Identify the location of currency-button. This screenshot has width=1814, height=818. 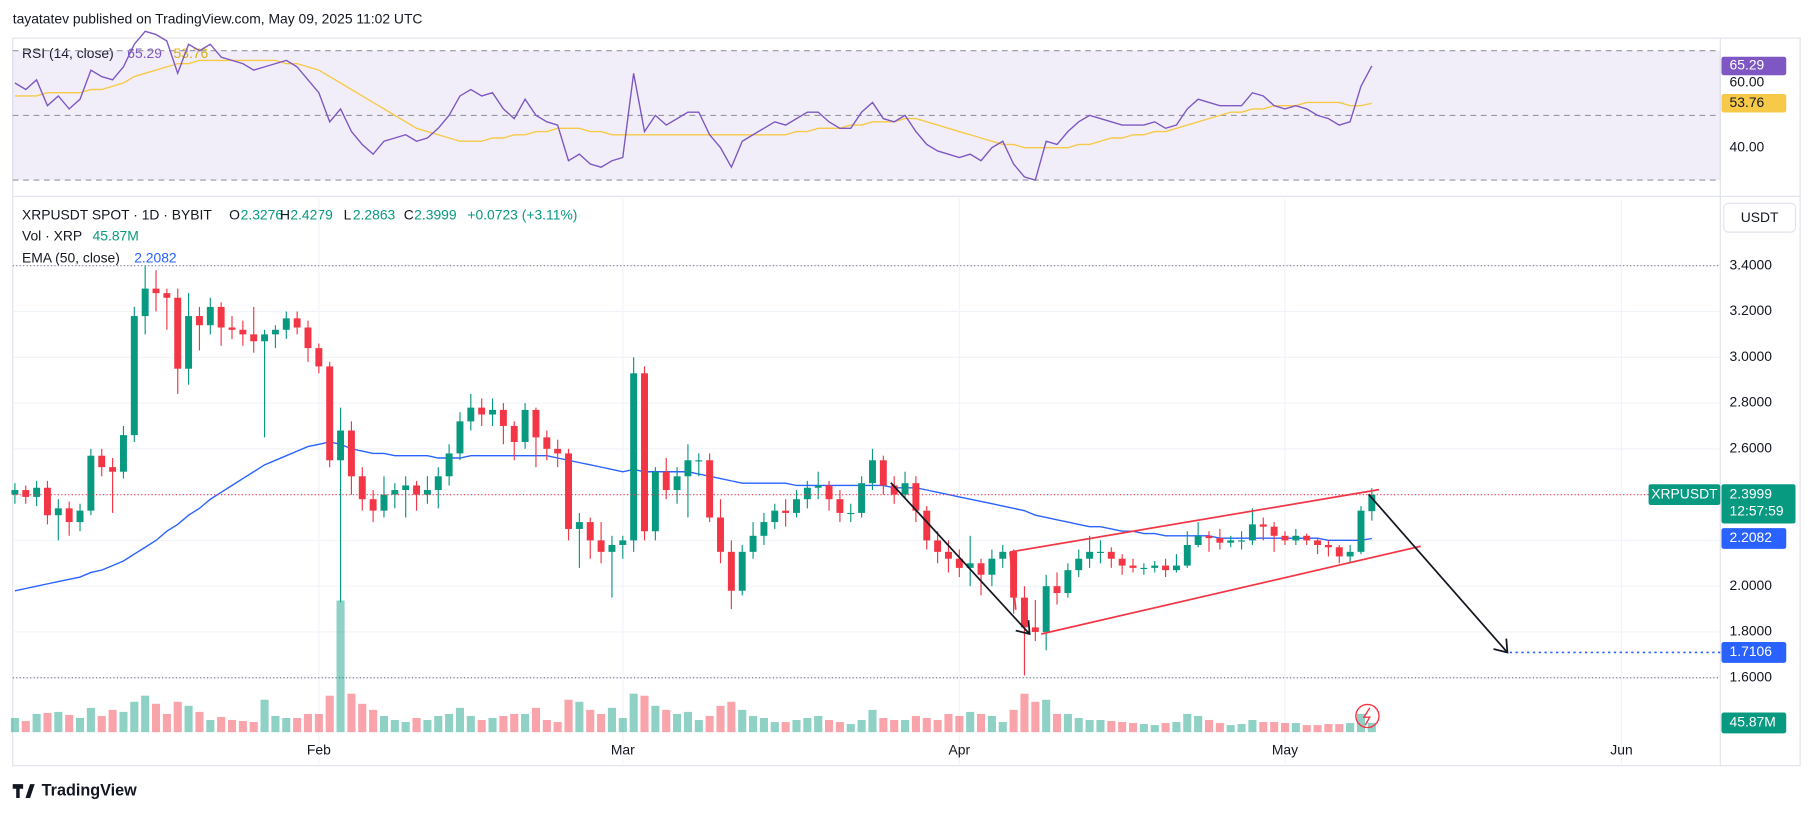
(1760, 217).